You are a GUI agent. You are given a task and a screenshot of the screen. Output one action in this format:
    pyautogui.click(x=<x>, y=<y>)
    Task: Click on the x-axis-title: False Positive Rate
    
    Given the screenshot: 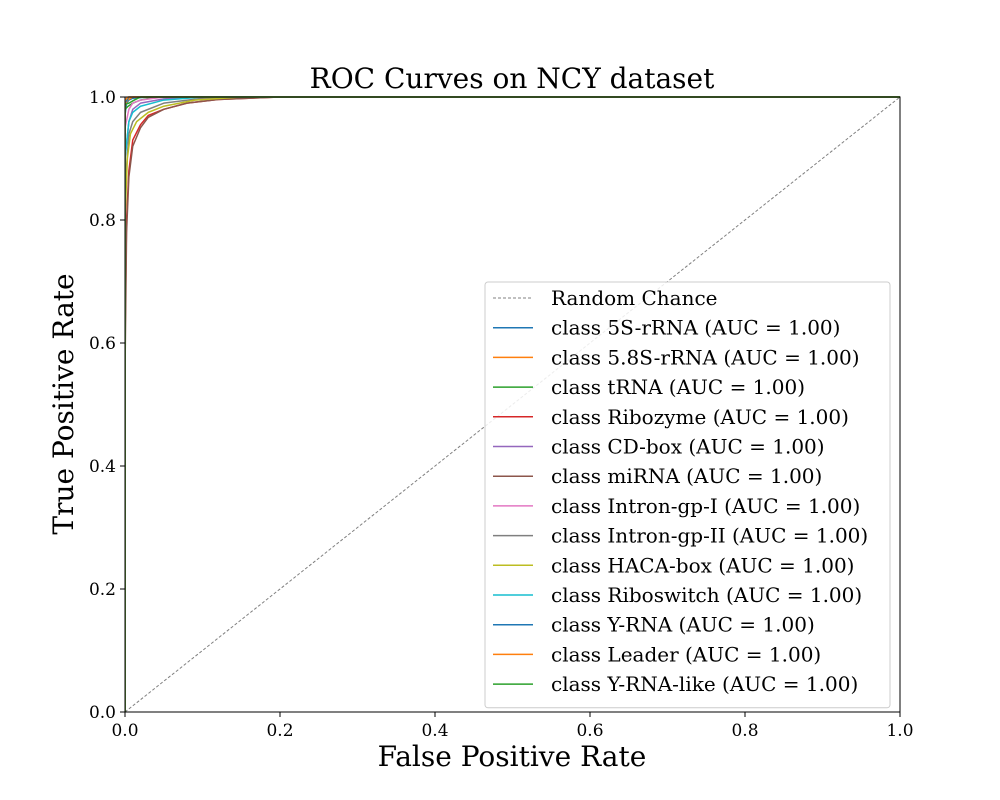 What is the action you would take?
    pyautogui.click(x=512, y=756)
    